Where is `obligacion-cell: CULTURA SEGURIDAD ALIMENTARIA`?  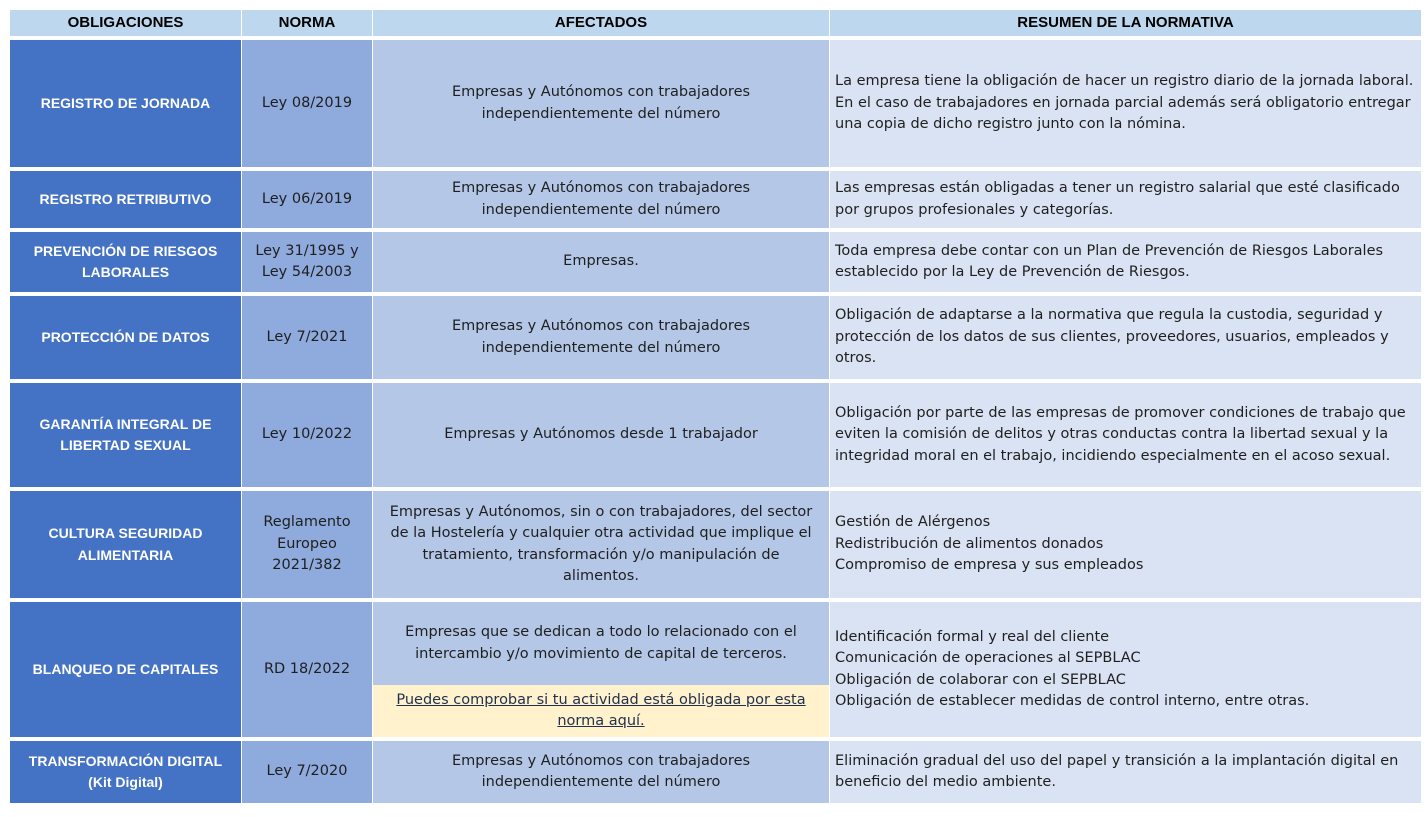
obligacion-cell: CULTURA SEGURIDAD ALIMENTARIA is located at coordinates (125, 544).